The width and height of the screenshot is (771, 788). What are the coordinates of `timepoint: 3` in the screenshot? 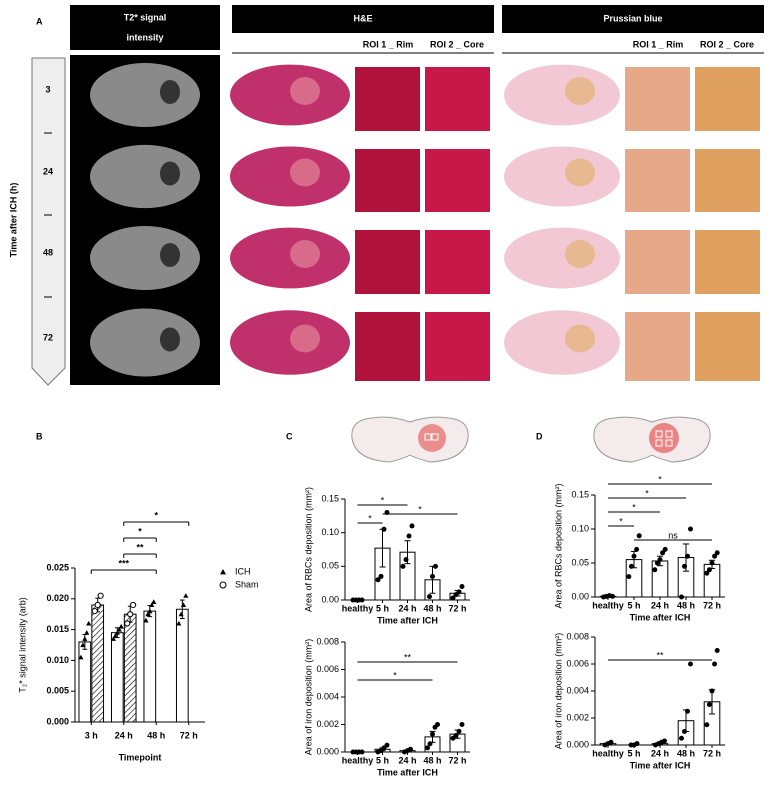 It's located at (47, 89).